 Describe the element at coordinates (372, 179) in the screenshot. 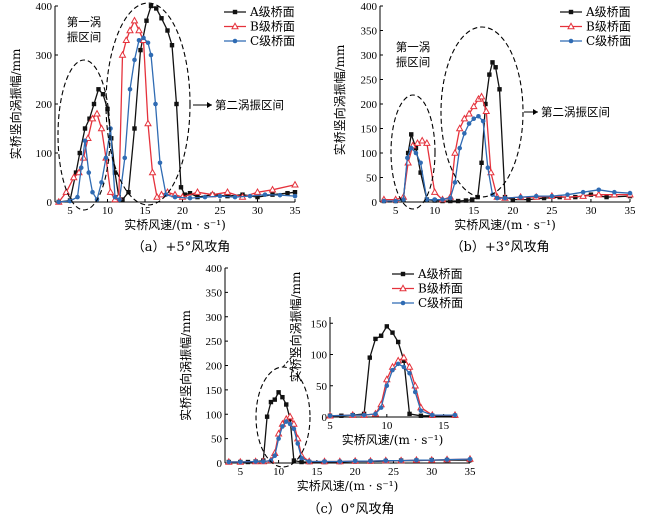

I see `y-tick-label: 50` at that location.